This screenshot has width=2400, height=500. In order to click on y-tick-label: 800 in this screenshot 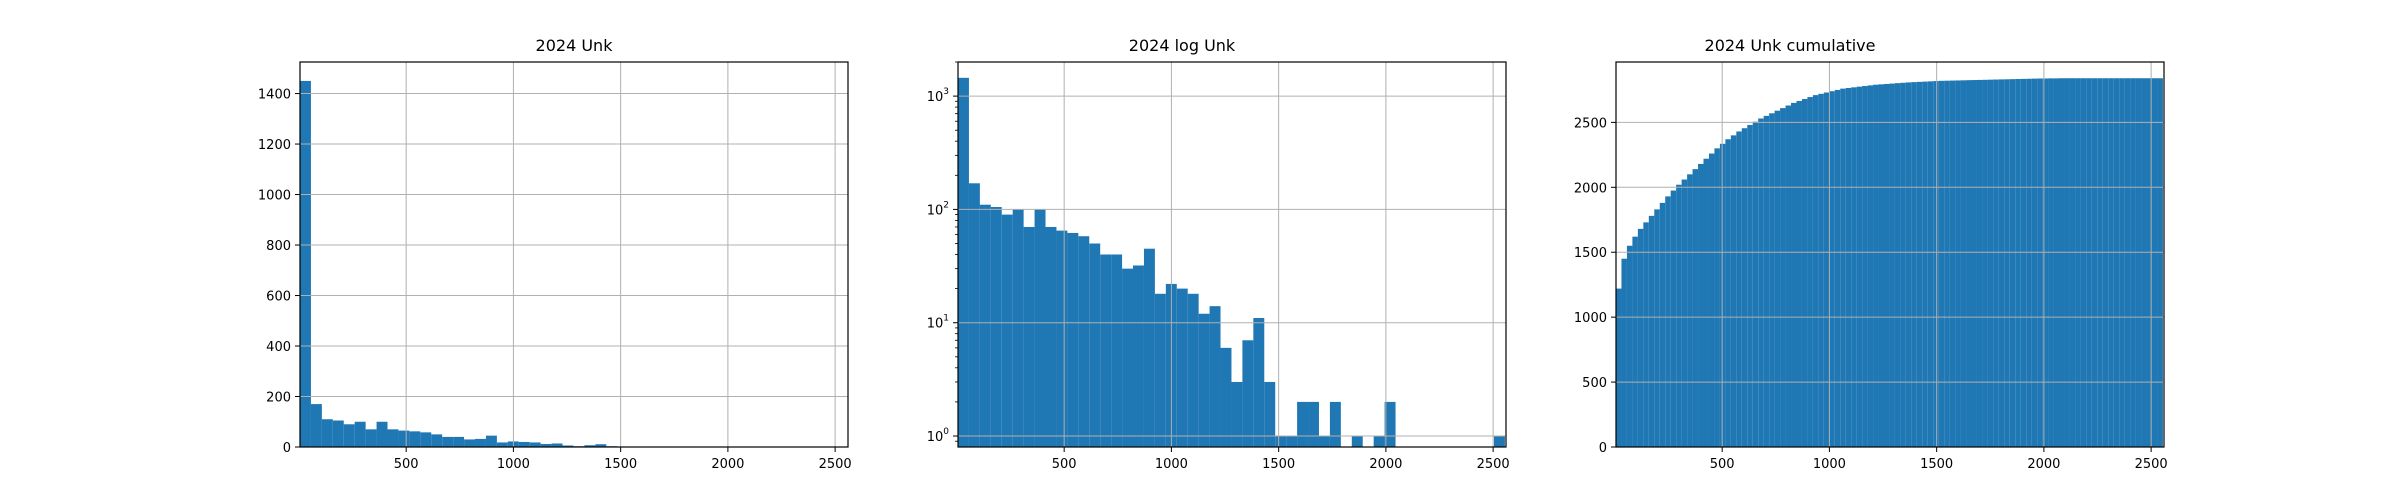, I will do `click(278, 246)`.